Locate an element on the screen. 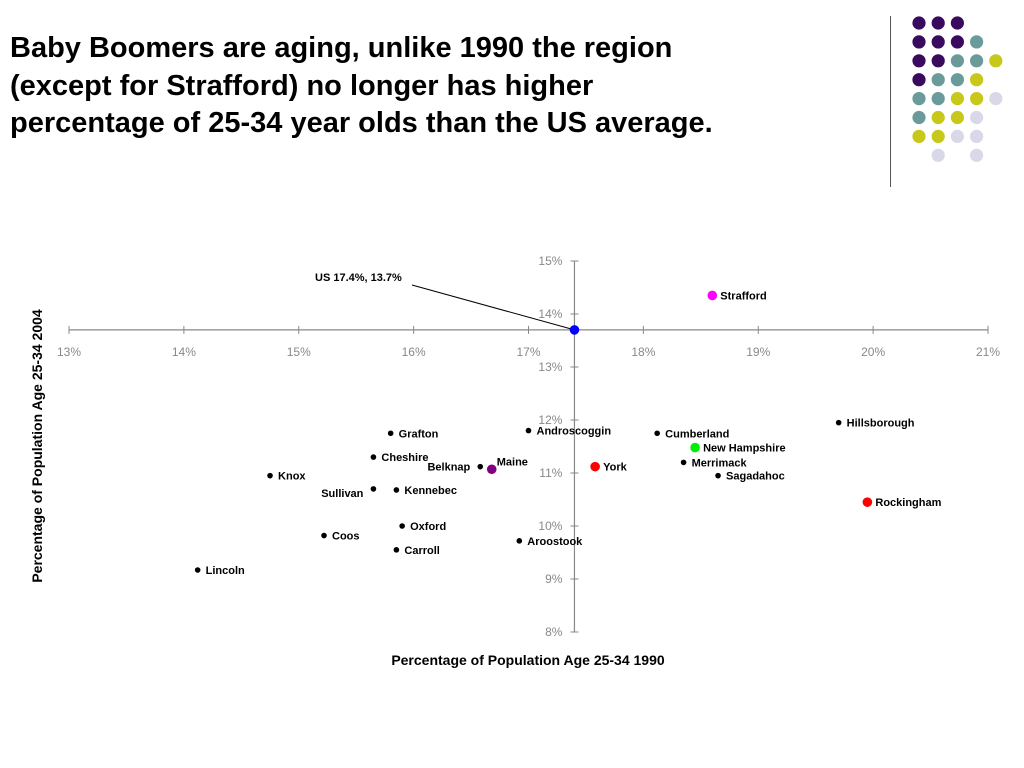 This screenshot has width=1024, height=768. y-tick-label: 14% is located at coordinates (550, 314).